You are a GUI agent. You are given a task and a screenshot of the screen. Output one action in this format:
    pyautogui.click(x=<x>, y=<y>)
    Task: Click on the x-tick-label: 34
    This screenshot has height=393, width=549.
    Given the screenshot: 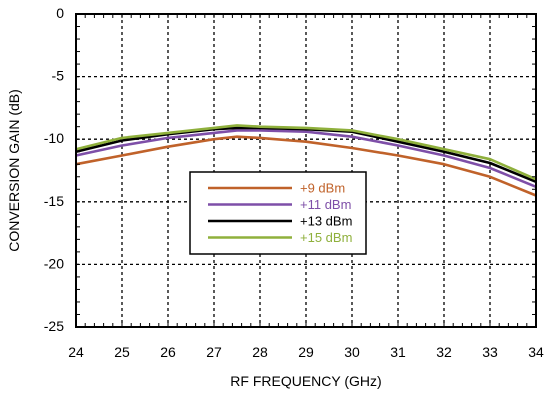 What is the action you would take?
    pyautogui.click(x=536, y=352)
    